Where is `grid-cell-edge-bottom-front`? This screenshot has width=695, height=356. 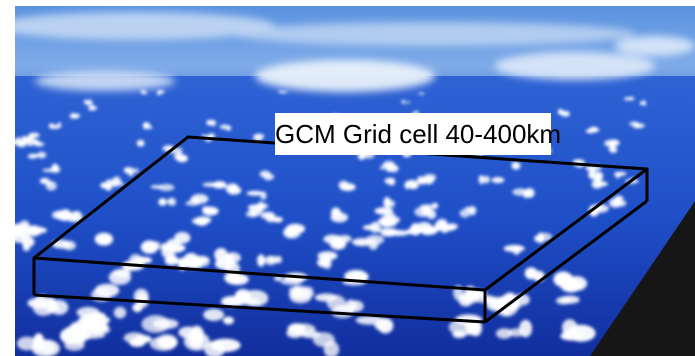
grid-cell-edge-bottom-front is located at coordinates (259, 308).